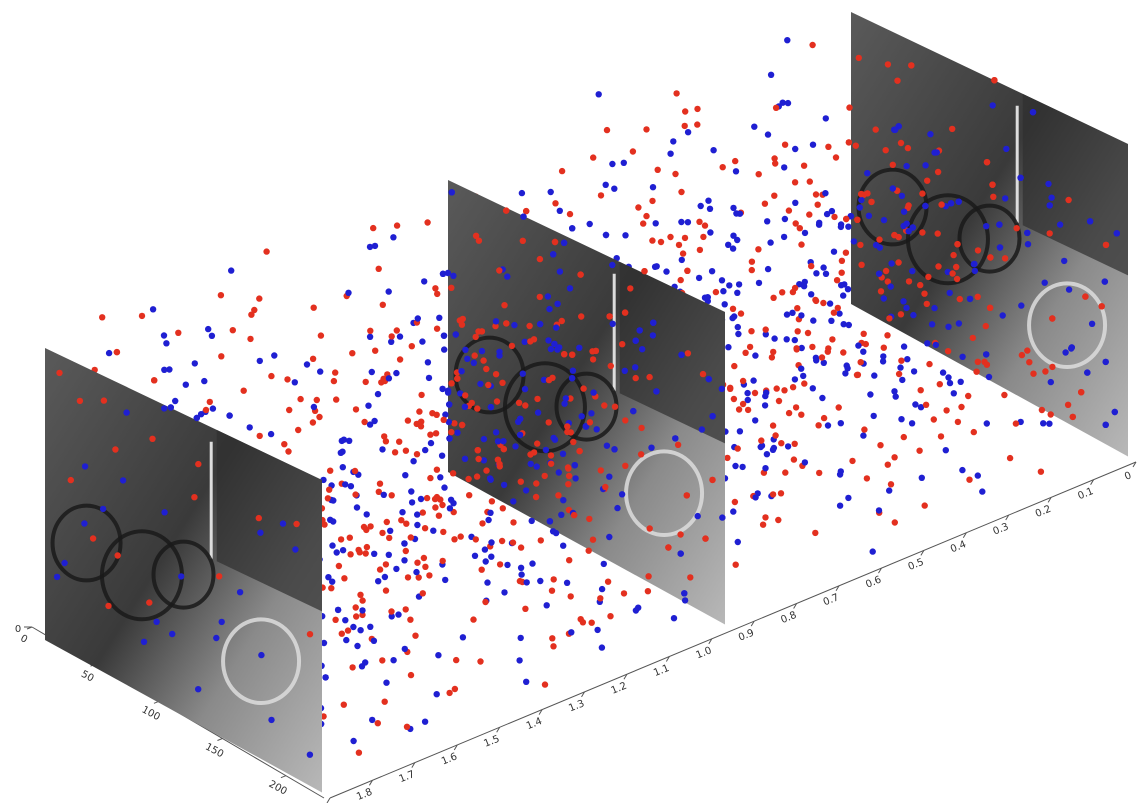 The height and width of the screenshot is (803, 1141). Describe the element at coordinates (704, 653) in the screenshot. I see `x-tick-label: 1.0` at that location.